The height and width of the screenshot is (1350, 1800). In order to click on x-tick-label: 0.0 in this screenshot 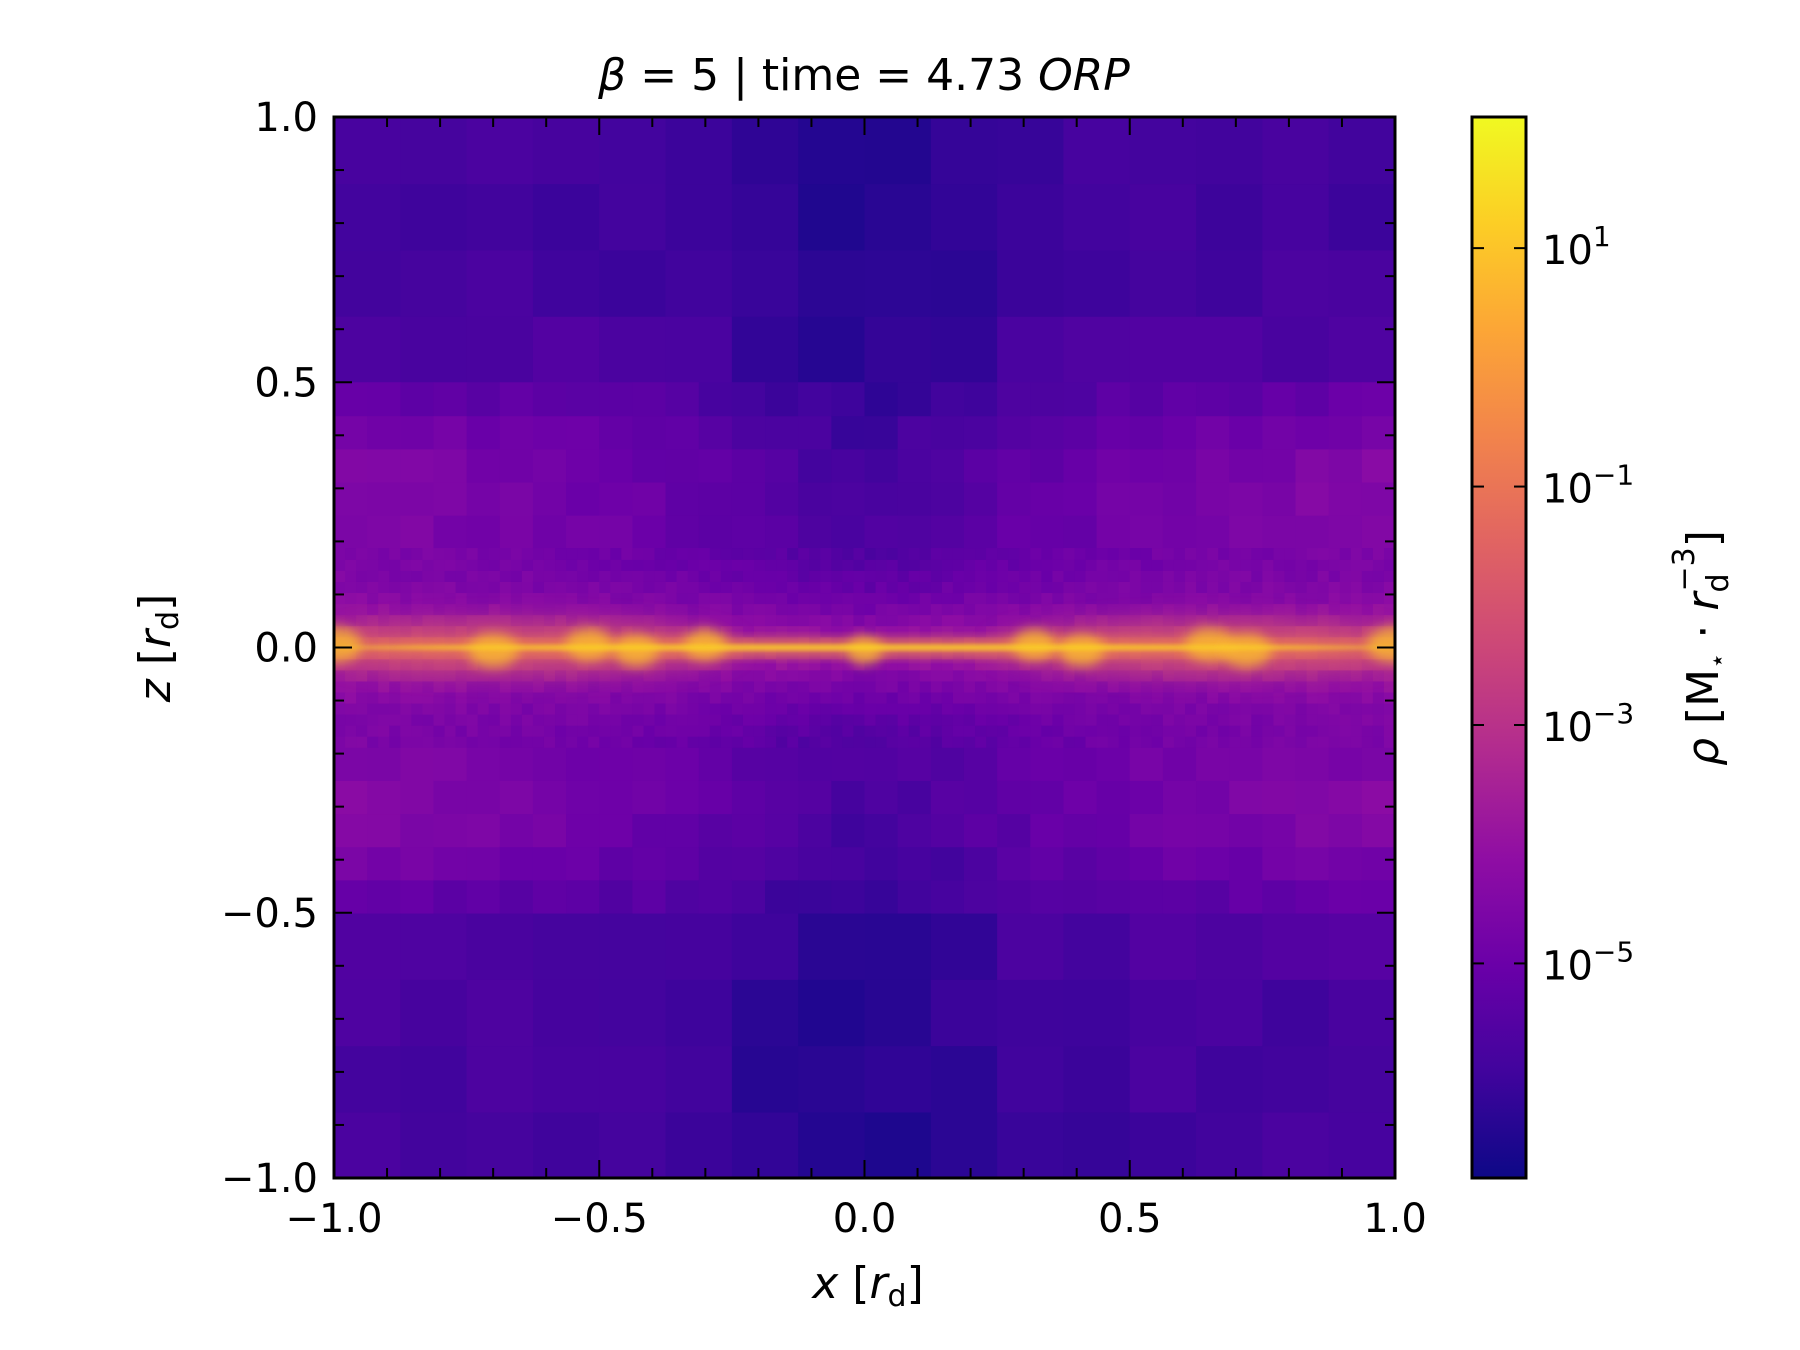, I will do `click(865, 1219)`.